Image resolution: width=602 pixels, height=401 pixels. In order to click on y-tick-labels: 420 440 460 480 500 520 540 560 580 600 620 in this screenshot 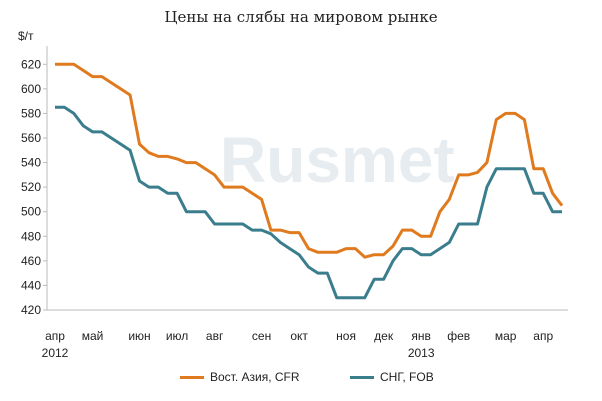, I will do `click(34, 187)`.